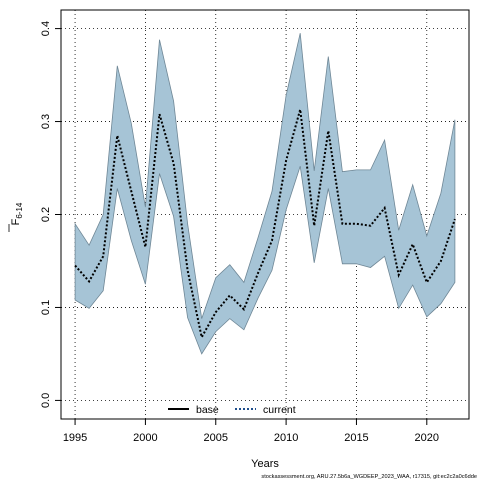 Image resolution: width=480 pixels, height=480 pixels. I want to click on x-axis: 1995 2000 2005 2010 2015 2020, so click(251, 431).